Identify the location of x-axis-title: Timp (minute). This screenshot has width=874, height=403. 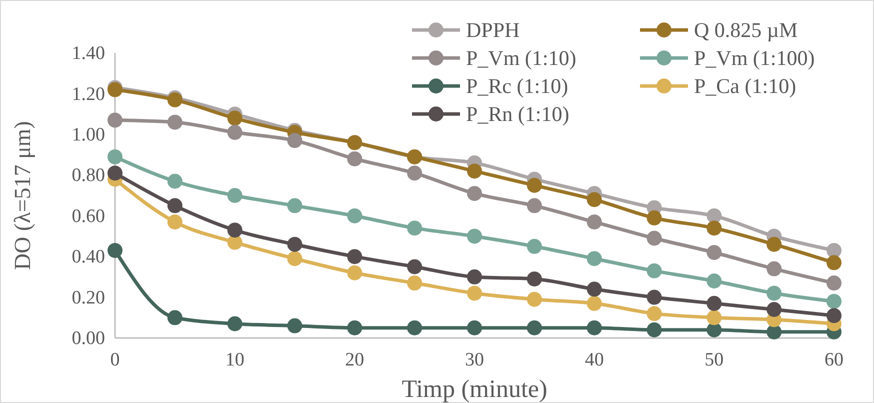
(475, 389).